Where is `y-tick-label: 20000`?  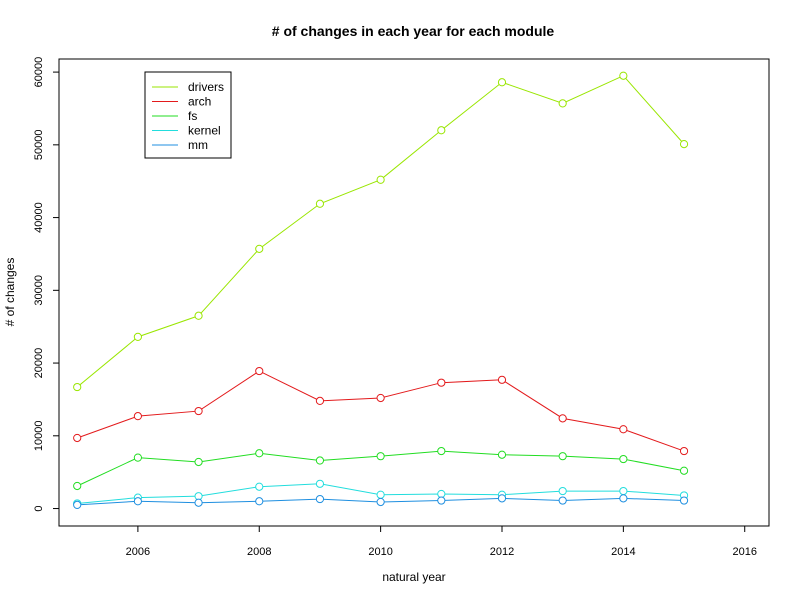 y-tick-label: 20000 is located at coordinates (39, 363).